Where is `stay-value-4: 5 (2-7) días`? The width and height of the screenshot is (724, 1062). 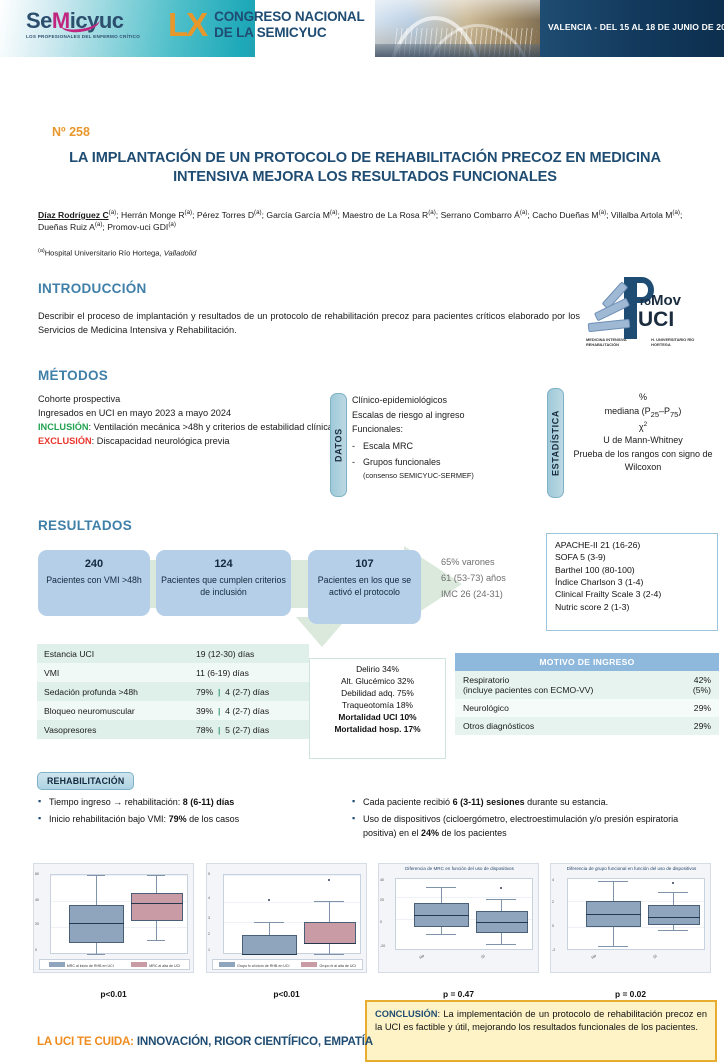
stay-value-4: 5 (2-7) días is located at coordinates (247, 729).